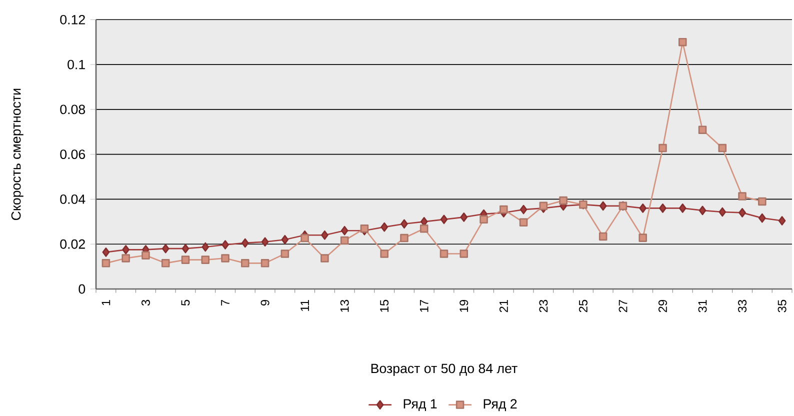  I want to click on y-tick-label: 0.06, so click(73, 155).